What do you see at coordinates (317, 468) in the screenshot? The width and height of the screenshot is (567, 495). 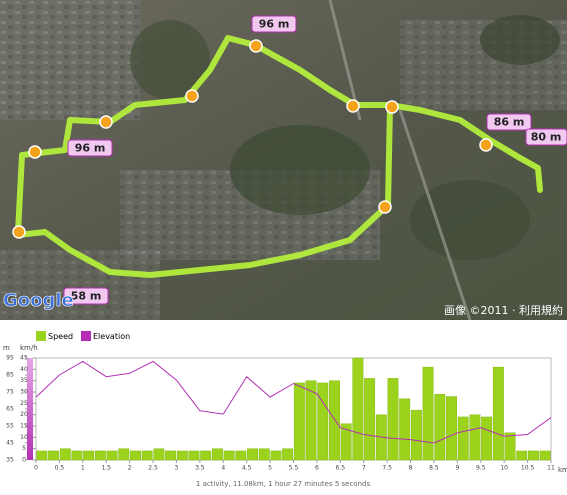 I see `x-tick-label: 6` at bounding box center [317, 468].